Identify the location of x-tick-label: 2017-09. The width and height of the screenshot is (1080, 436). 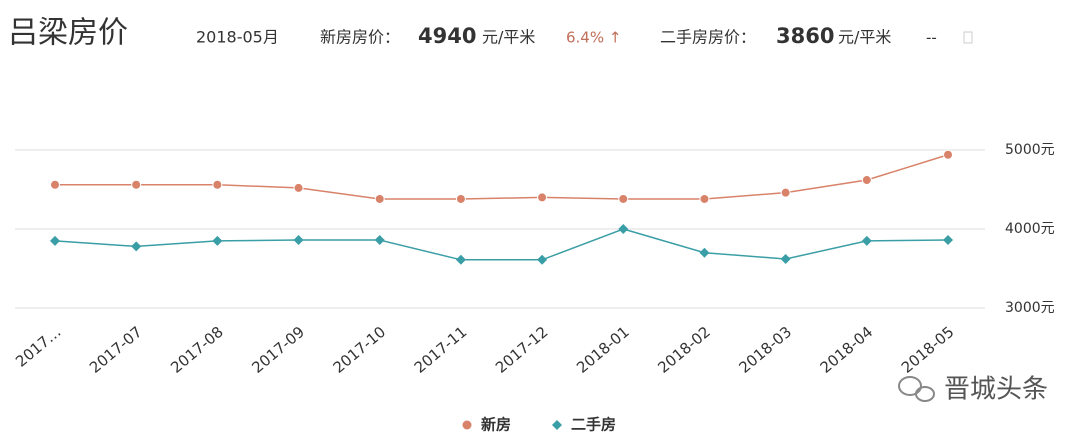
(278, 350).